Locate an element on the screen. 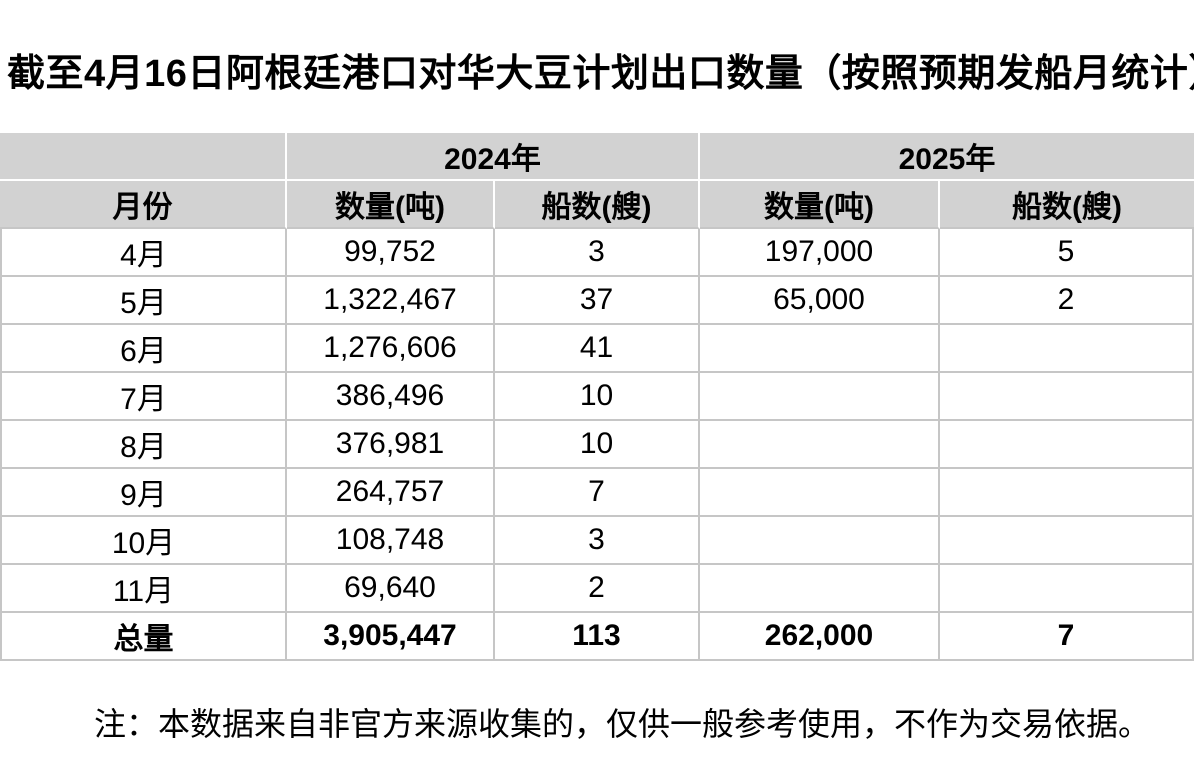 The width and height of the screenshot is (1194, 776). column-header-ships-2025: 船数(艘) is located at coordinates (1067, 205).